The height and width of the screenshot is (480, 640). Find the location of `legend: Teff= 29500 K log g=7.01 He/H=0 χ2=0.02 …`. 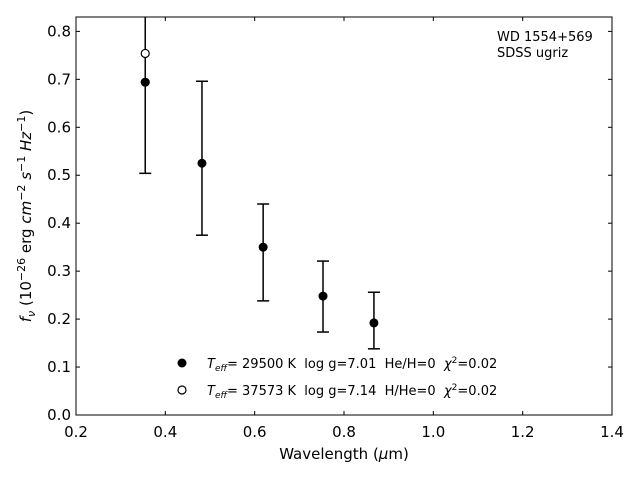

legend: Teff= 29500 K log g=7.01 He/H=0 χ2=0.02 … is located at coordinates (337, 378).